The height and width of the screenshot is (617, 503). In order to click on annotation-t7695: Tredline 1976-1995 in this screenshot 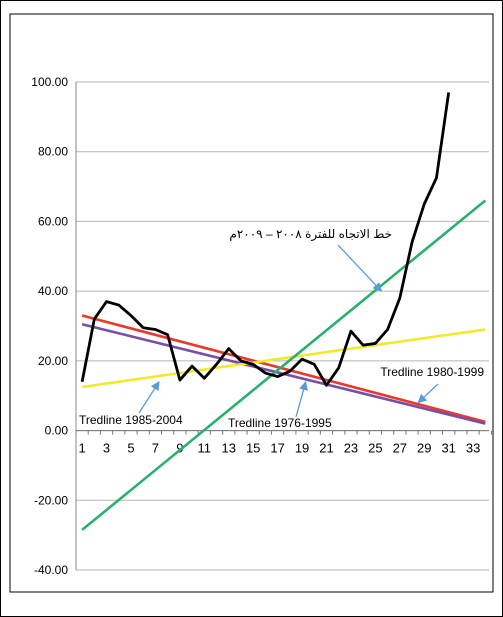, I will do `click(280, 423)`.